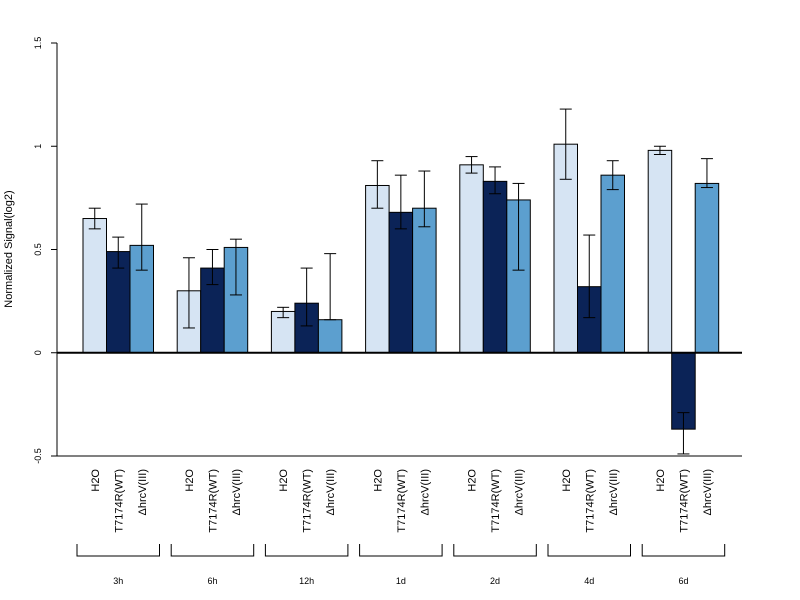 The height and width of the screenshot is (600, 800). Describe the element at coordinates (495, 581) in the screenshot. I see `group-label: 2d` at that location.